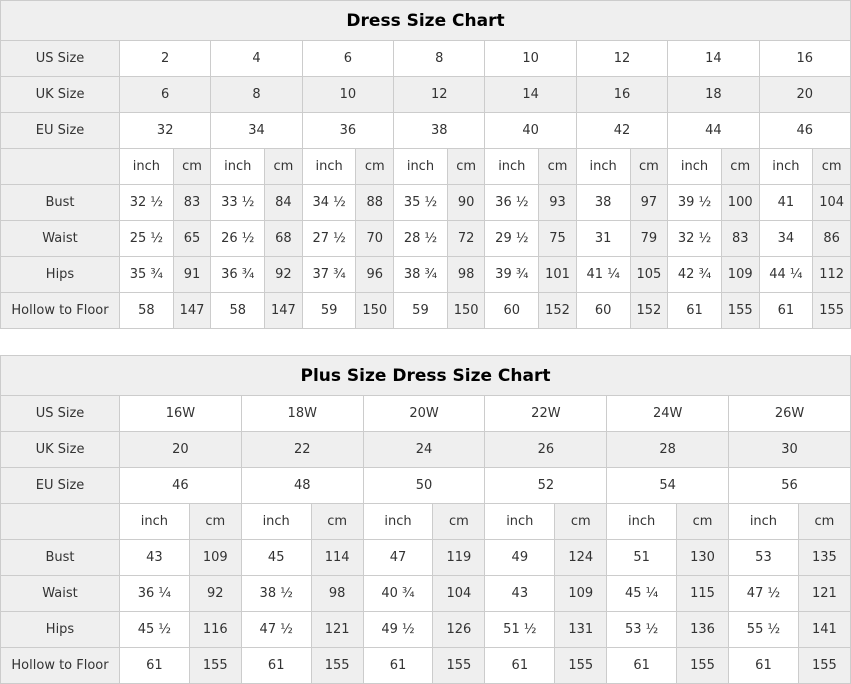 Image resolution: width=851 pixels, height=684 pixels. Describe the element at coordinates (763, 629) in the screenshot. I see `measure-inch-cell: 55 ½` at that location.